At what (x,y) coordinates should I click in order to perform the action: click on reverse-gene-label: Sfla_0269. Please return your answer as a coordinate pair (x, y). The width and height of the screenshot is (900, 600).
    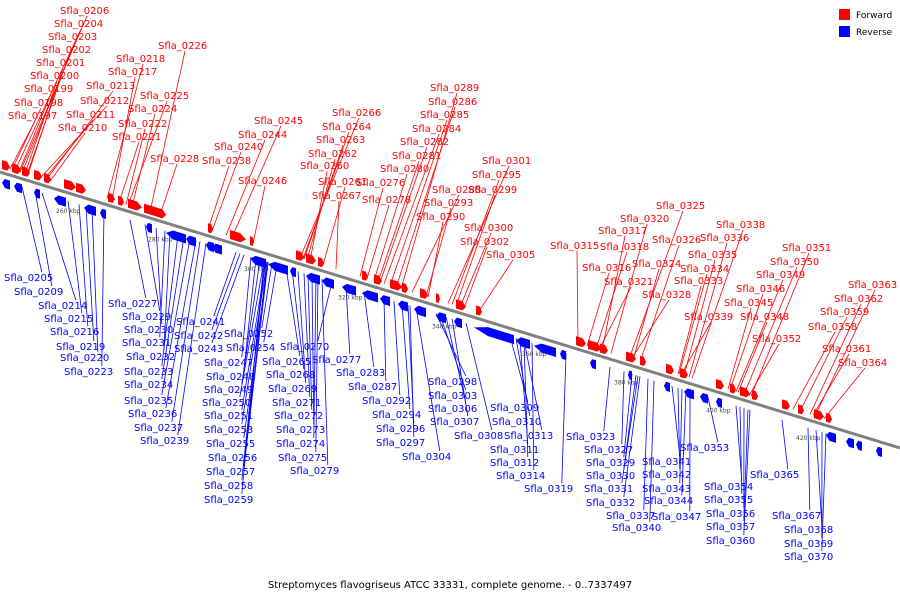
    Looking at the image, I should click on (292, 389).